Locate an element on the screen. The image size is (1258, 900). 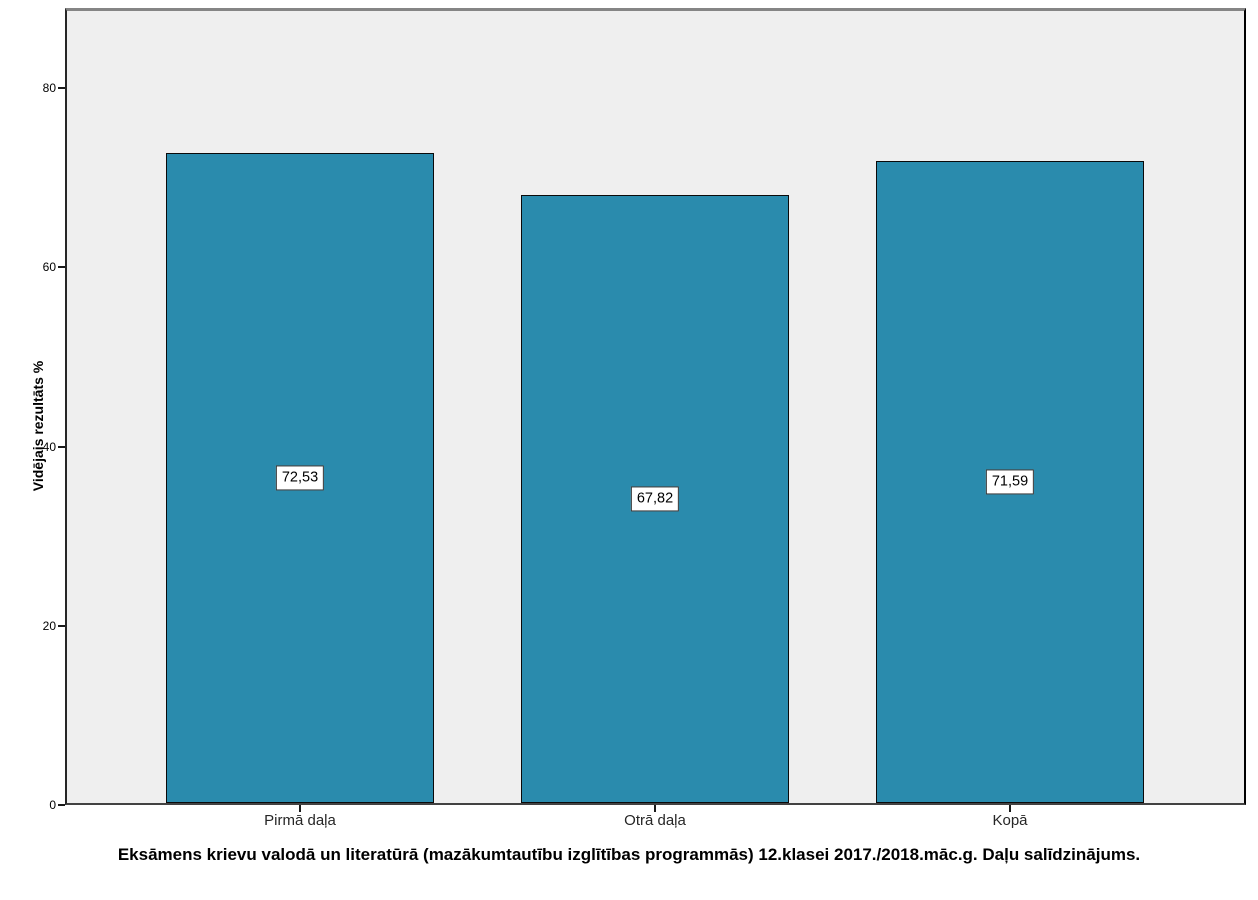
y-tick-label: 80 is located at coordinates (49, 88).